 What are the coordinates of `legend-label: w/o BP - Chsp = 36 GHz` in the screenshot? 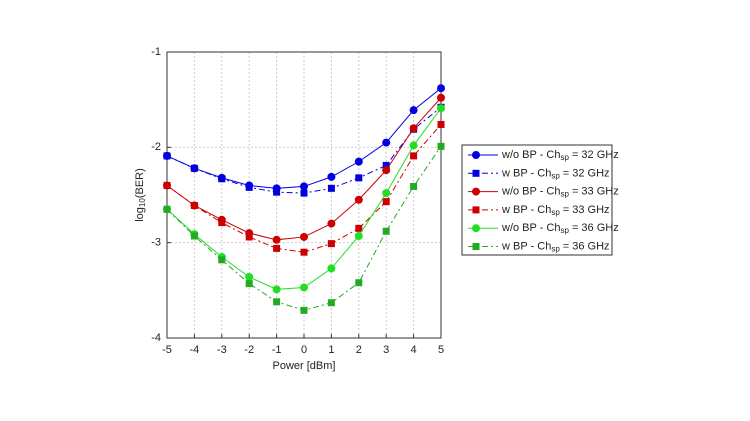 It's located at (560, 228).